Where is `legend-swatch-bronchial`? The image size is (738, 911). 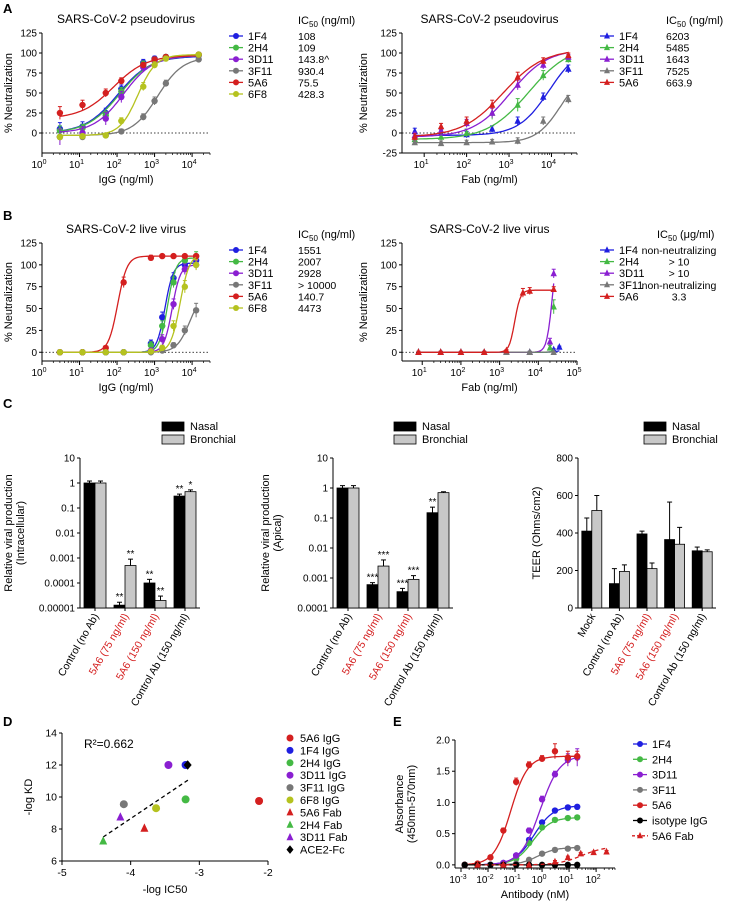
legend-swatch-bronchial is located at coordinates (655, 439).